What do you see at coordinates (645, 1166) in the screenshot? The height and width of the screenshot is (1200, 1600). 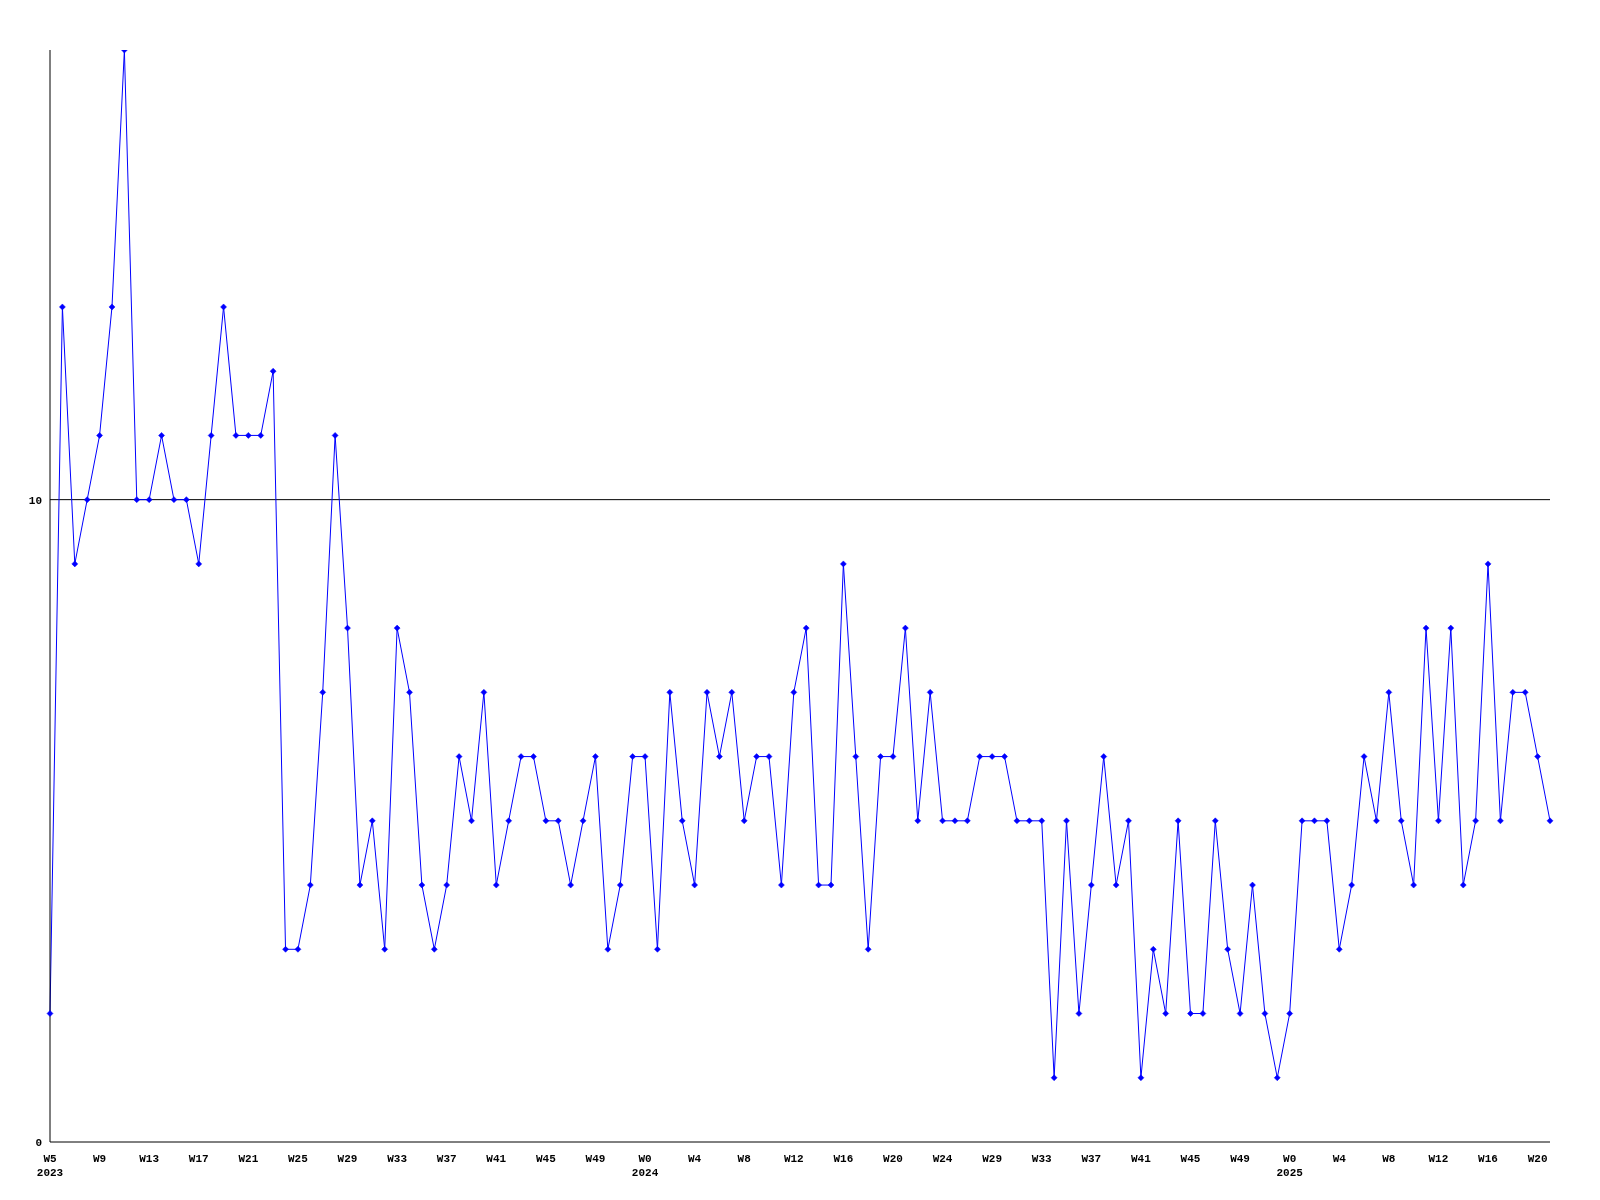 I see `x-tick-label: W0 2024` at bounding box center [645, 1166].